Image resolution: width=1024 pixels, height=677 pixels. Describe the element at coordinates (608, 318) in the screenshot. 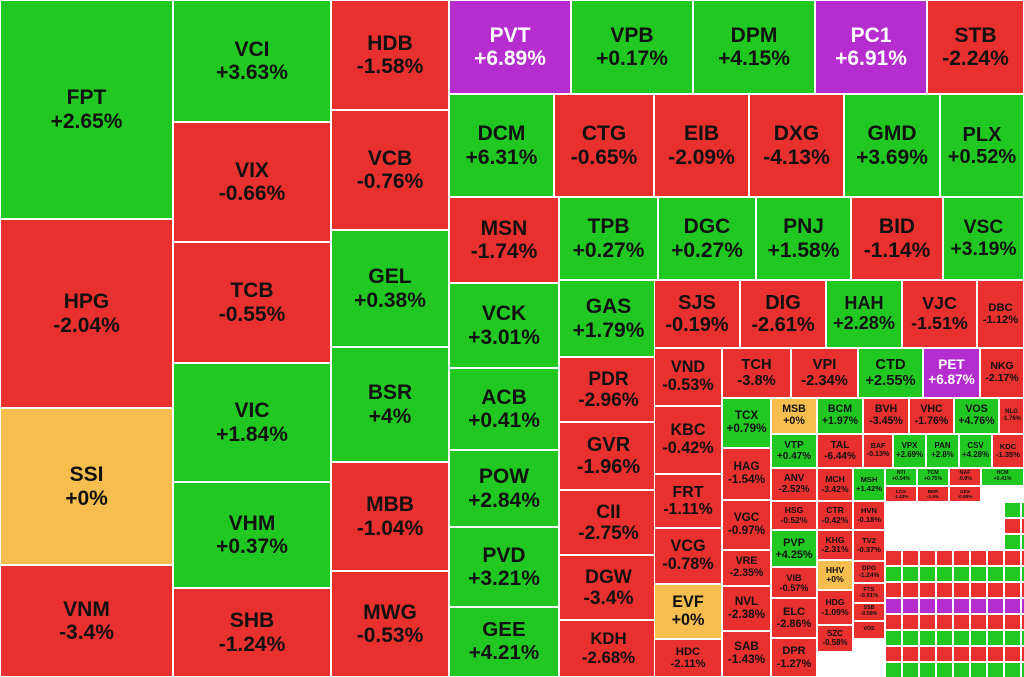

I see `tile-gas: GAS +1.79%` at that location.